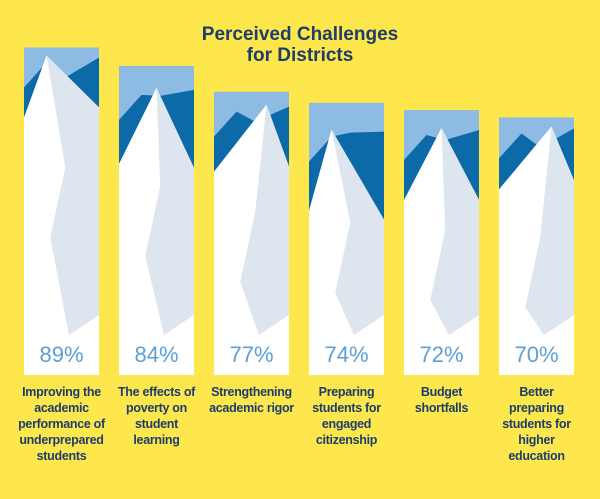  I want to click on value-label: 74%, so click(346, 354).